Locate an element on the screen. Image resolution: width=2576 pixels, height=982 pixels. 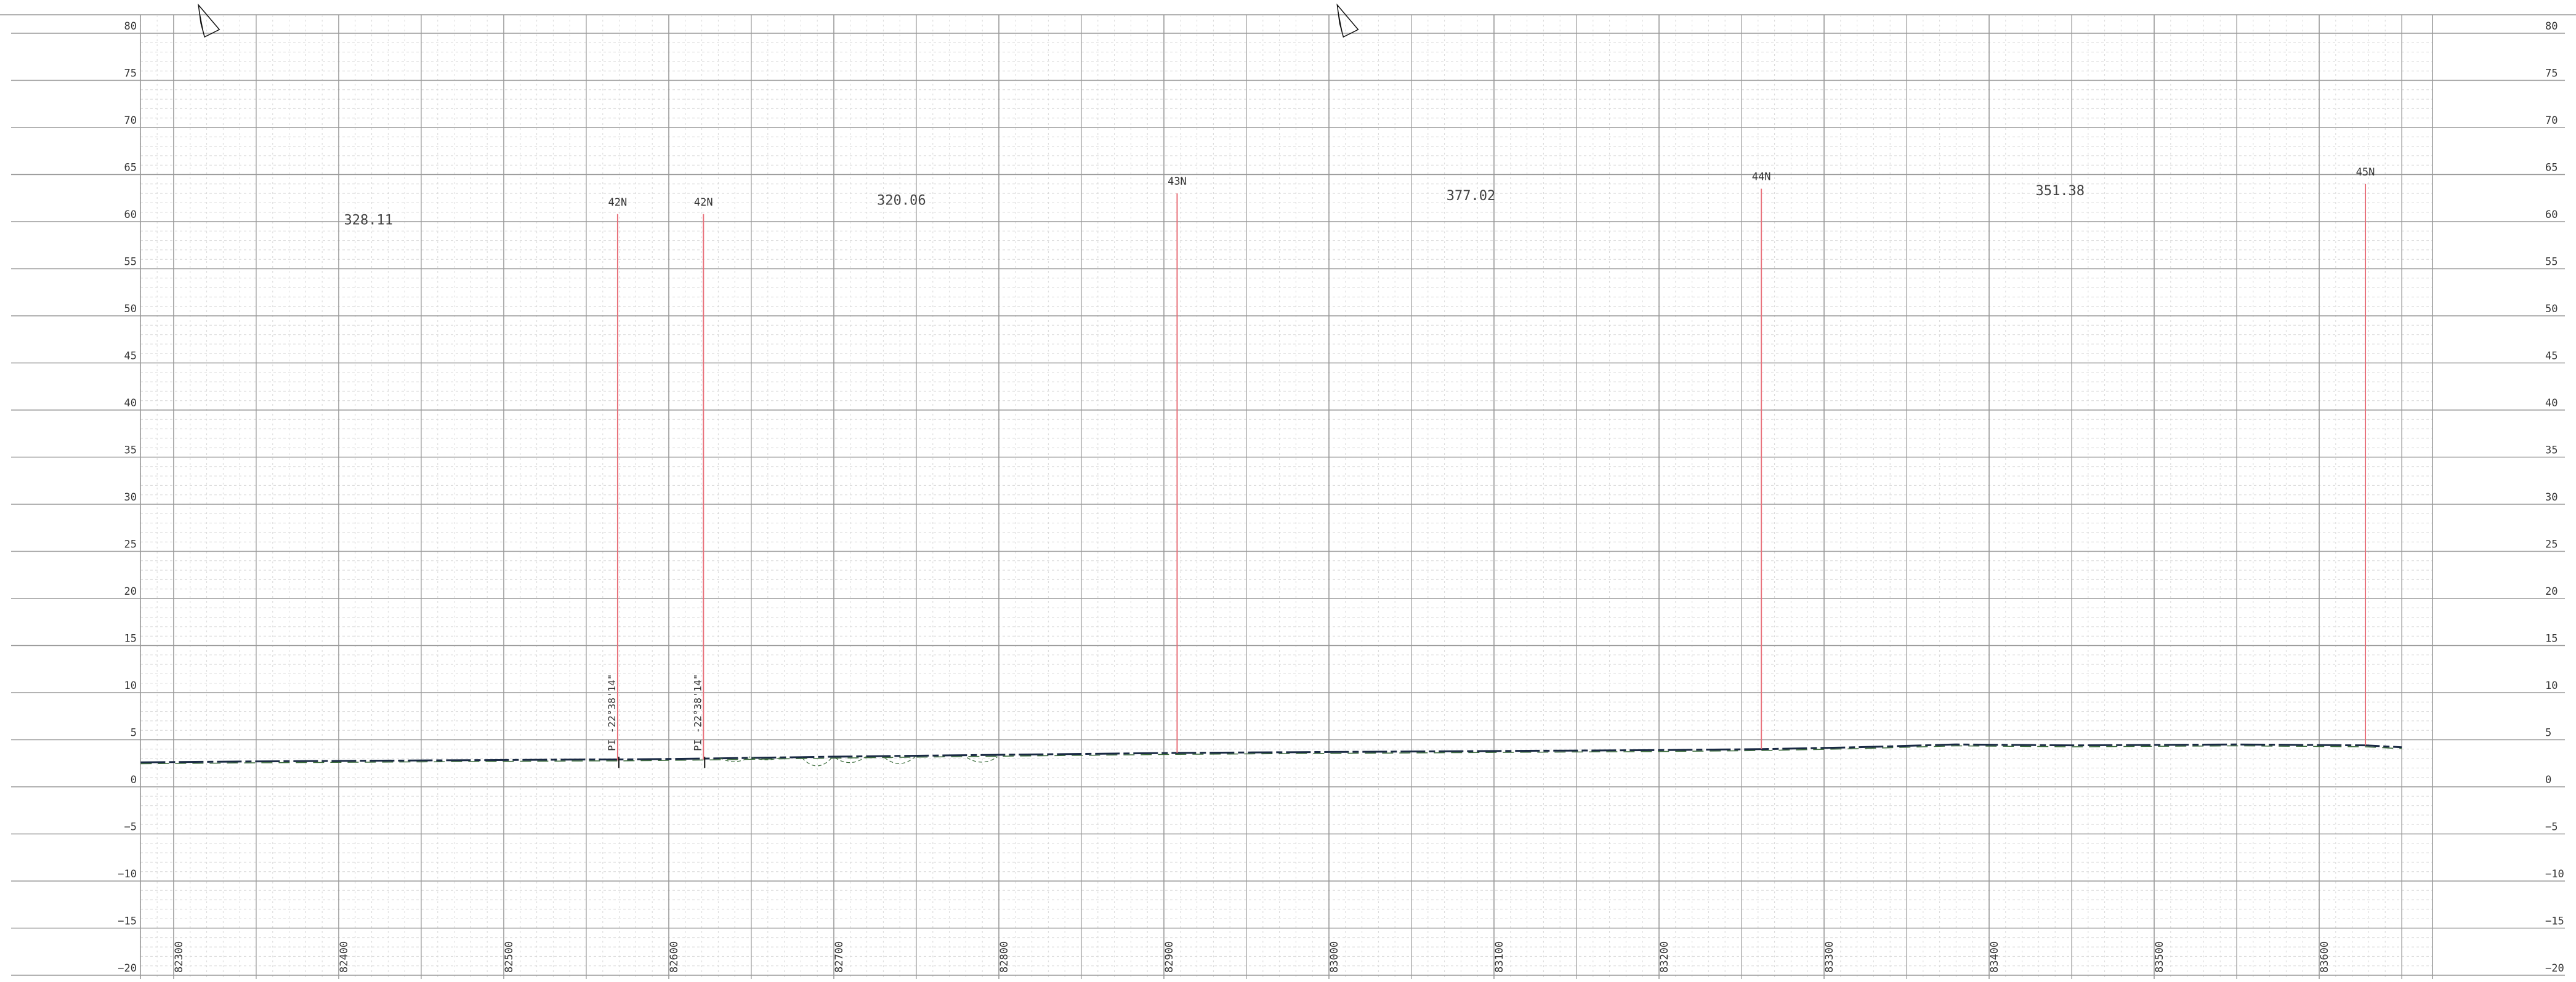
elevation-tick-label-left: 65 is located at coordinates (130, 168).